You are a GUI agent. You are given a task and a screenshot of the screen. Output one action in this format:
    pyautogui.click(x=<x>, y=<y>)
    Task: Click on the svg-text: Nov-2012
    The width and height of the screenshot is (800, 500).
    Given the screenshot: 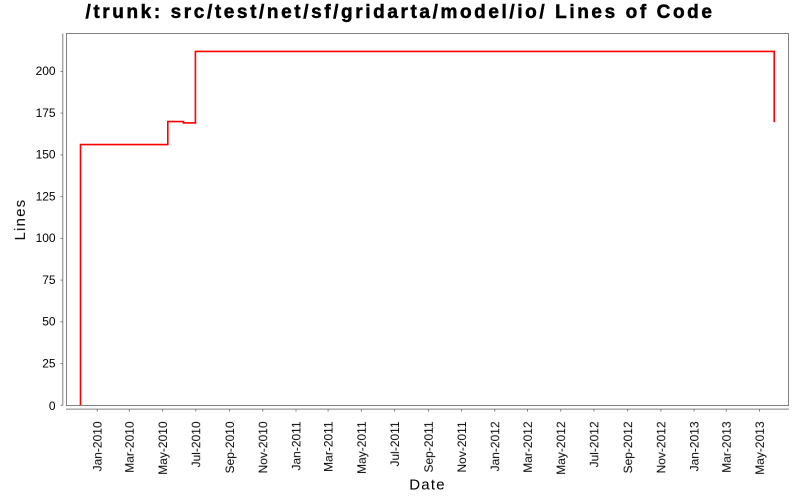 What is the action you would take?
    pyautogui.click(x=661, y=447)
    